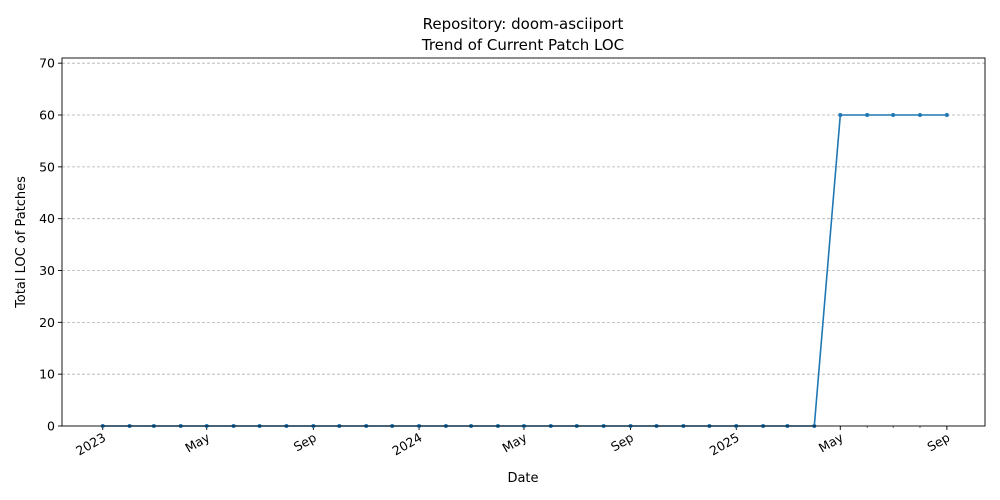  I want to click on x-tick-label: 2023, so click(90, 444).